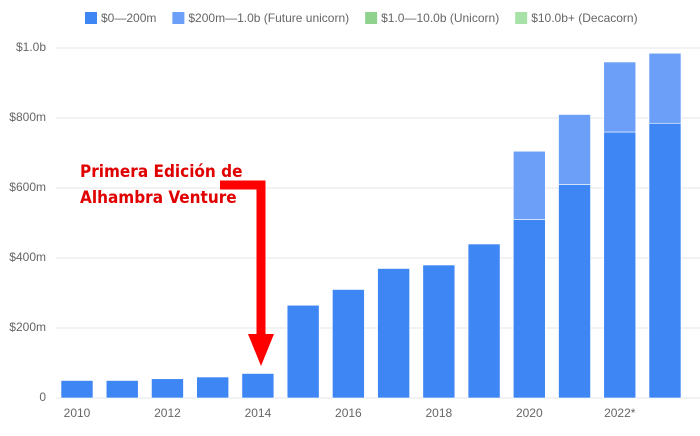  Describe the element at coordinates (42, 397) in the screenshot. I see `y-tick-label: 0` at that location.